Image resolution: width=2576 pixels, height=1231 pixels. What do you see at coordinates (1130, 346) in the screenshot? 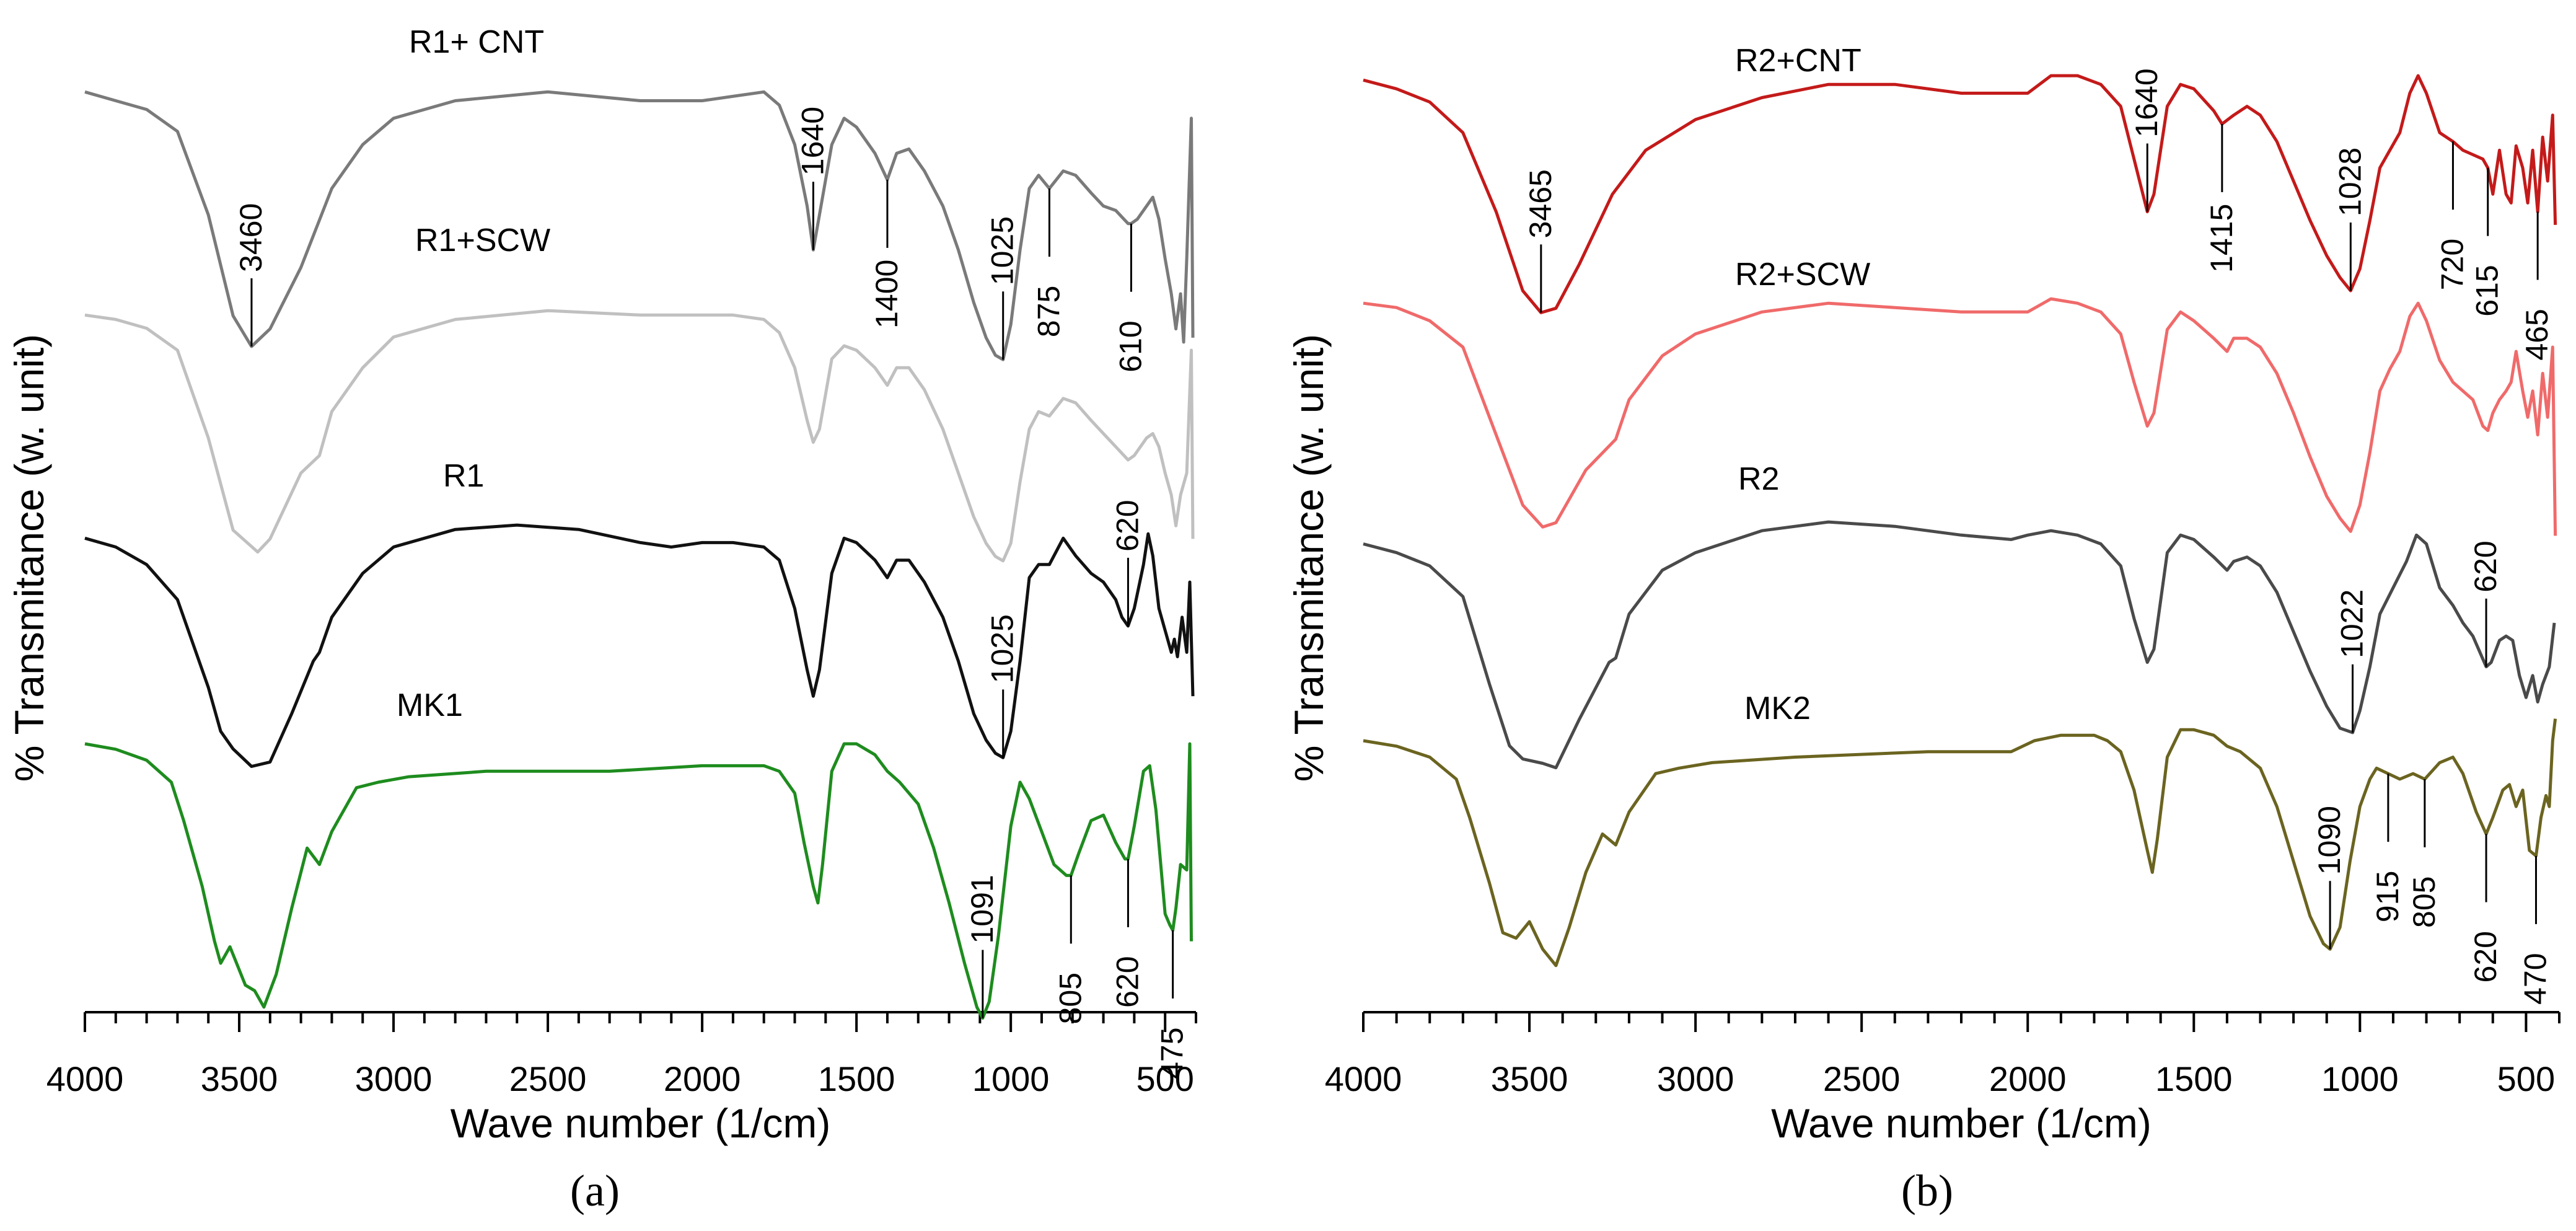
I see `peak-label: 610` at bounding box center [1130, 346].